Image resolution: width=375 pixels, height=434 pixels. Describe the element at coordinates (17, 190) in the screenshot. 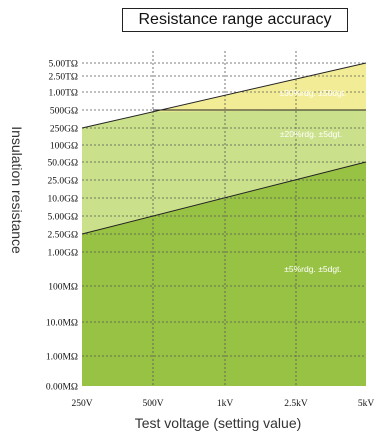

I see `y-axis-label: Insulation resistance` at that location.